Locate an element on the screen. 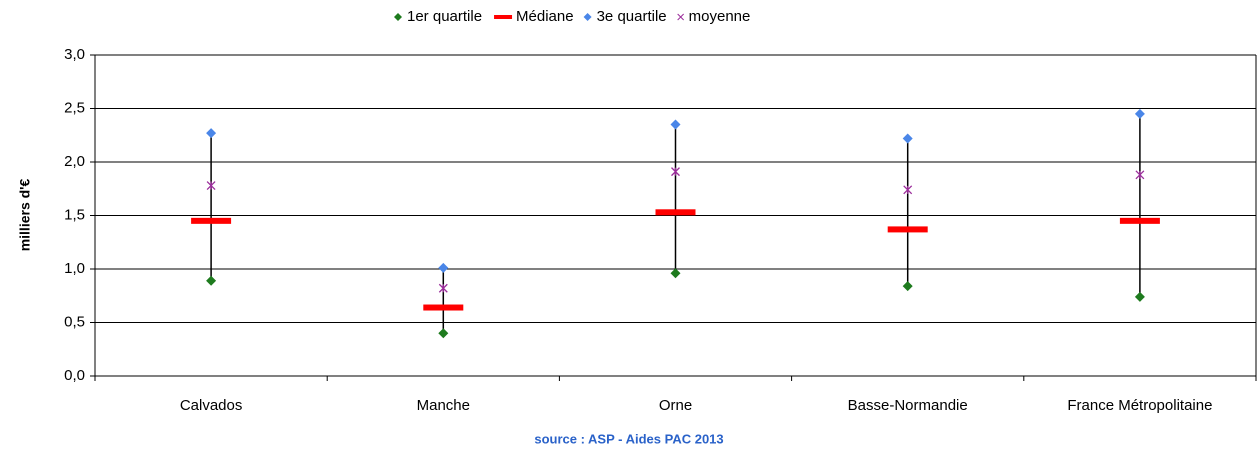 The height and width of the screenshot is (453, 1259). y-tick-label: 1,5 is located at coordinates (74, 214).